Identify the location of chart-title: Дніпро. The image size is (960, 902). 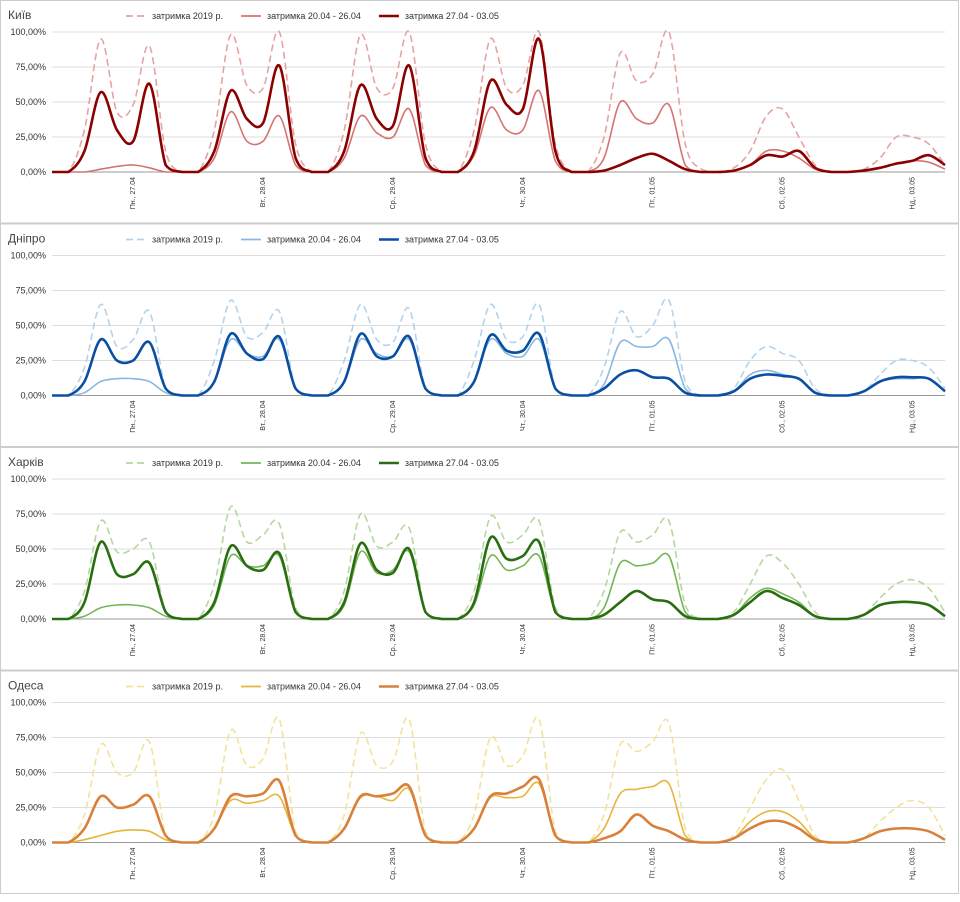
(27, 239).